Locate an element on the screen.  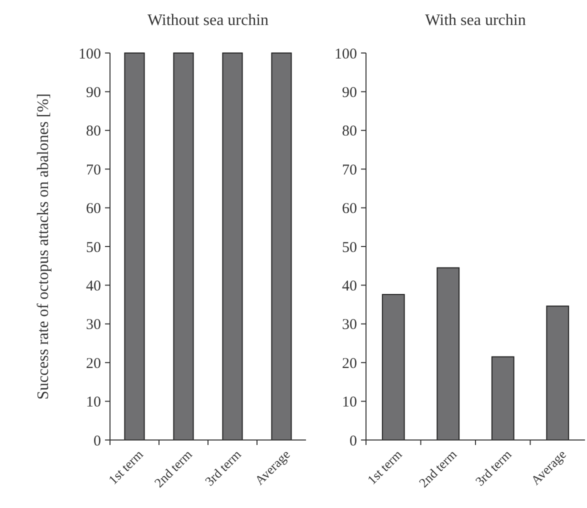
y-axis-title: Success rate of octopus attacks on abalones [%] is located at coordinates (43, 246).